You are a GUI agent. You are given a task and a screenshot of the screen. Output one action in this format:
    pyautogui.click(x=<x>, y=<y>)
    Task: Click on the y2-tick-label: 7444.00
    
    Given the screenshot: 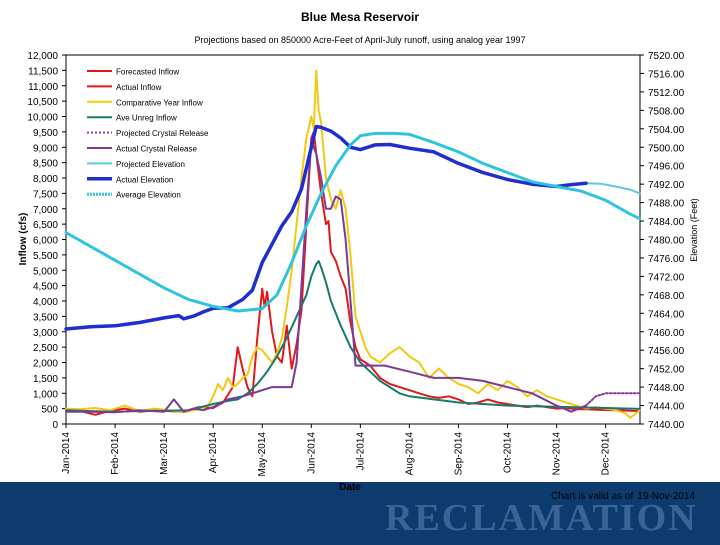 What is the action you would take?
    pyautogui.click(x=666, y=407)
    